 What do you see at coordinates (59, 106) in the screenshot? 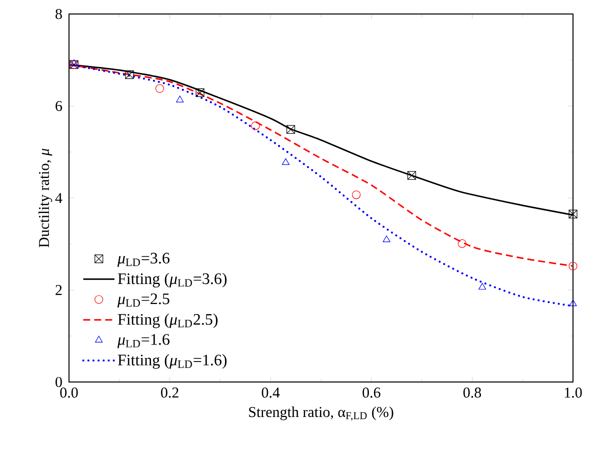
I see `y-tick-label: 6` at bounding box center [59, 106].